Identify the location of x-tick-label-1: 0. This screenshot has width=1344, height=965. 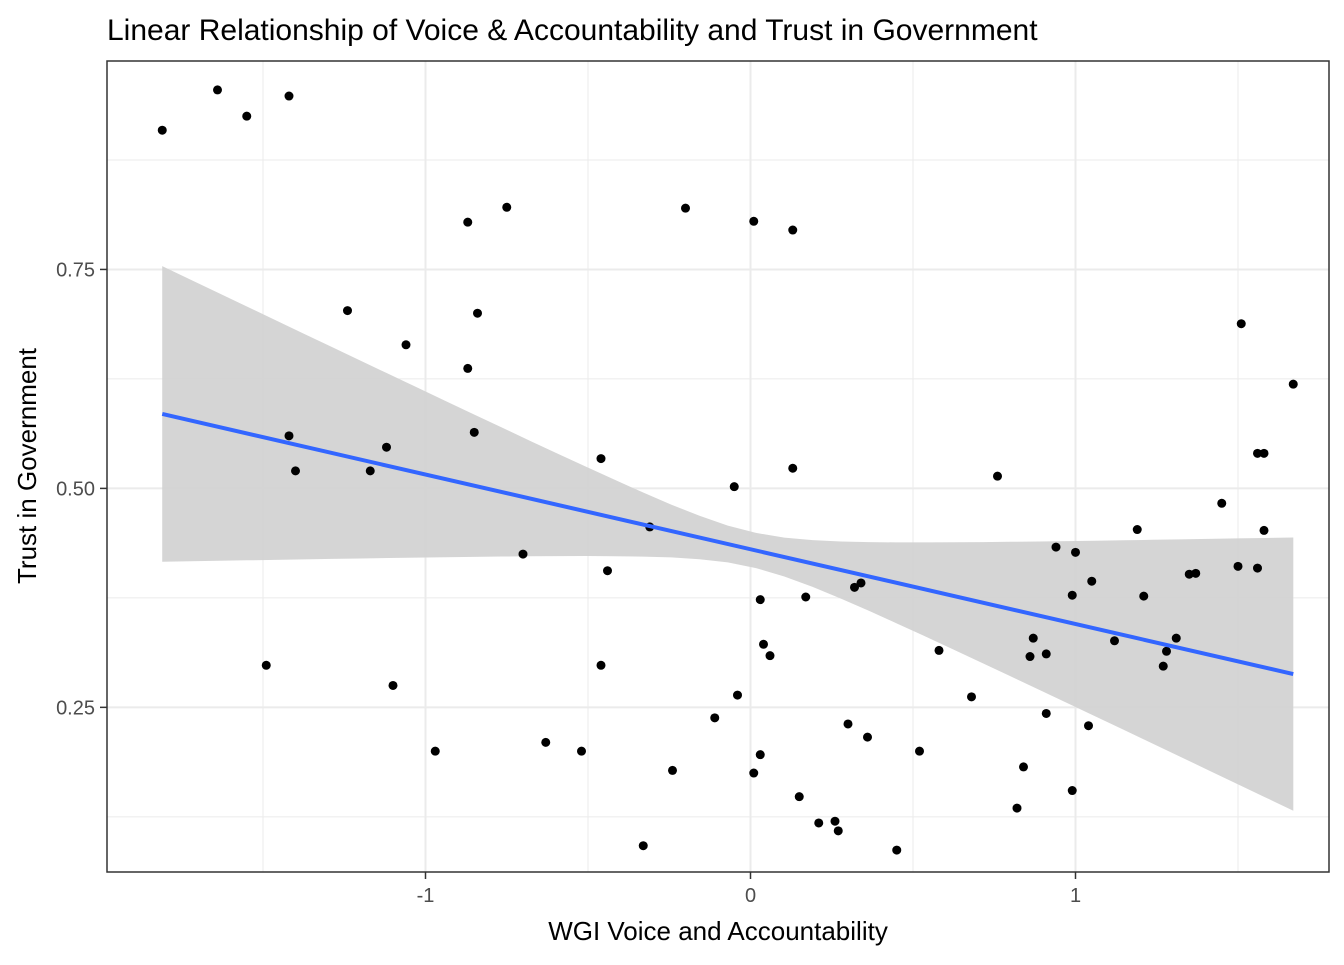
(750, 896).